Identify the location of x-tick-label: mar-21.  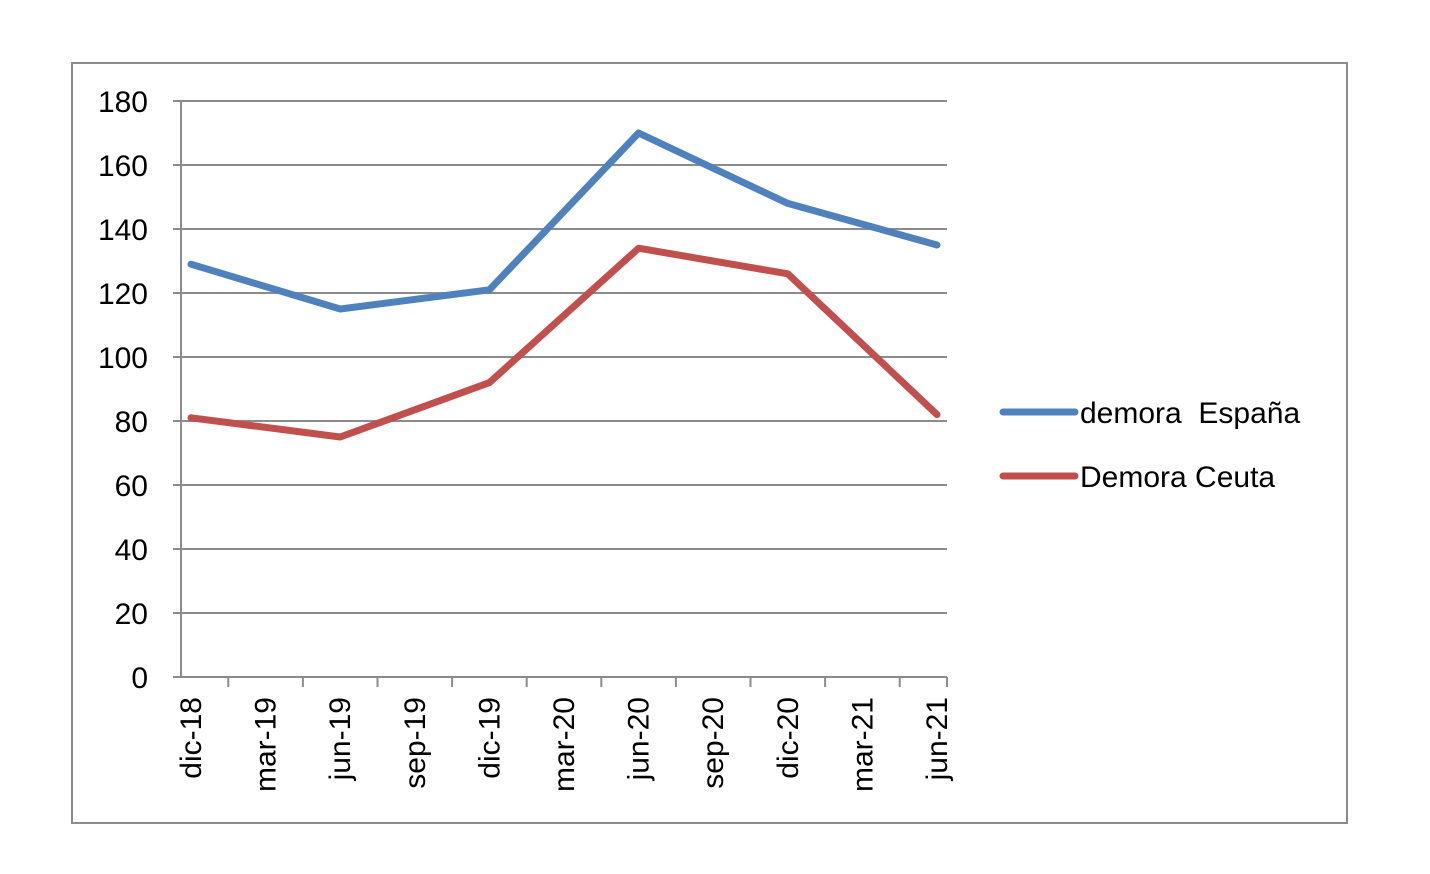
(862, 744).